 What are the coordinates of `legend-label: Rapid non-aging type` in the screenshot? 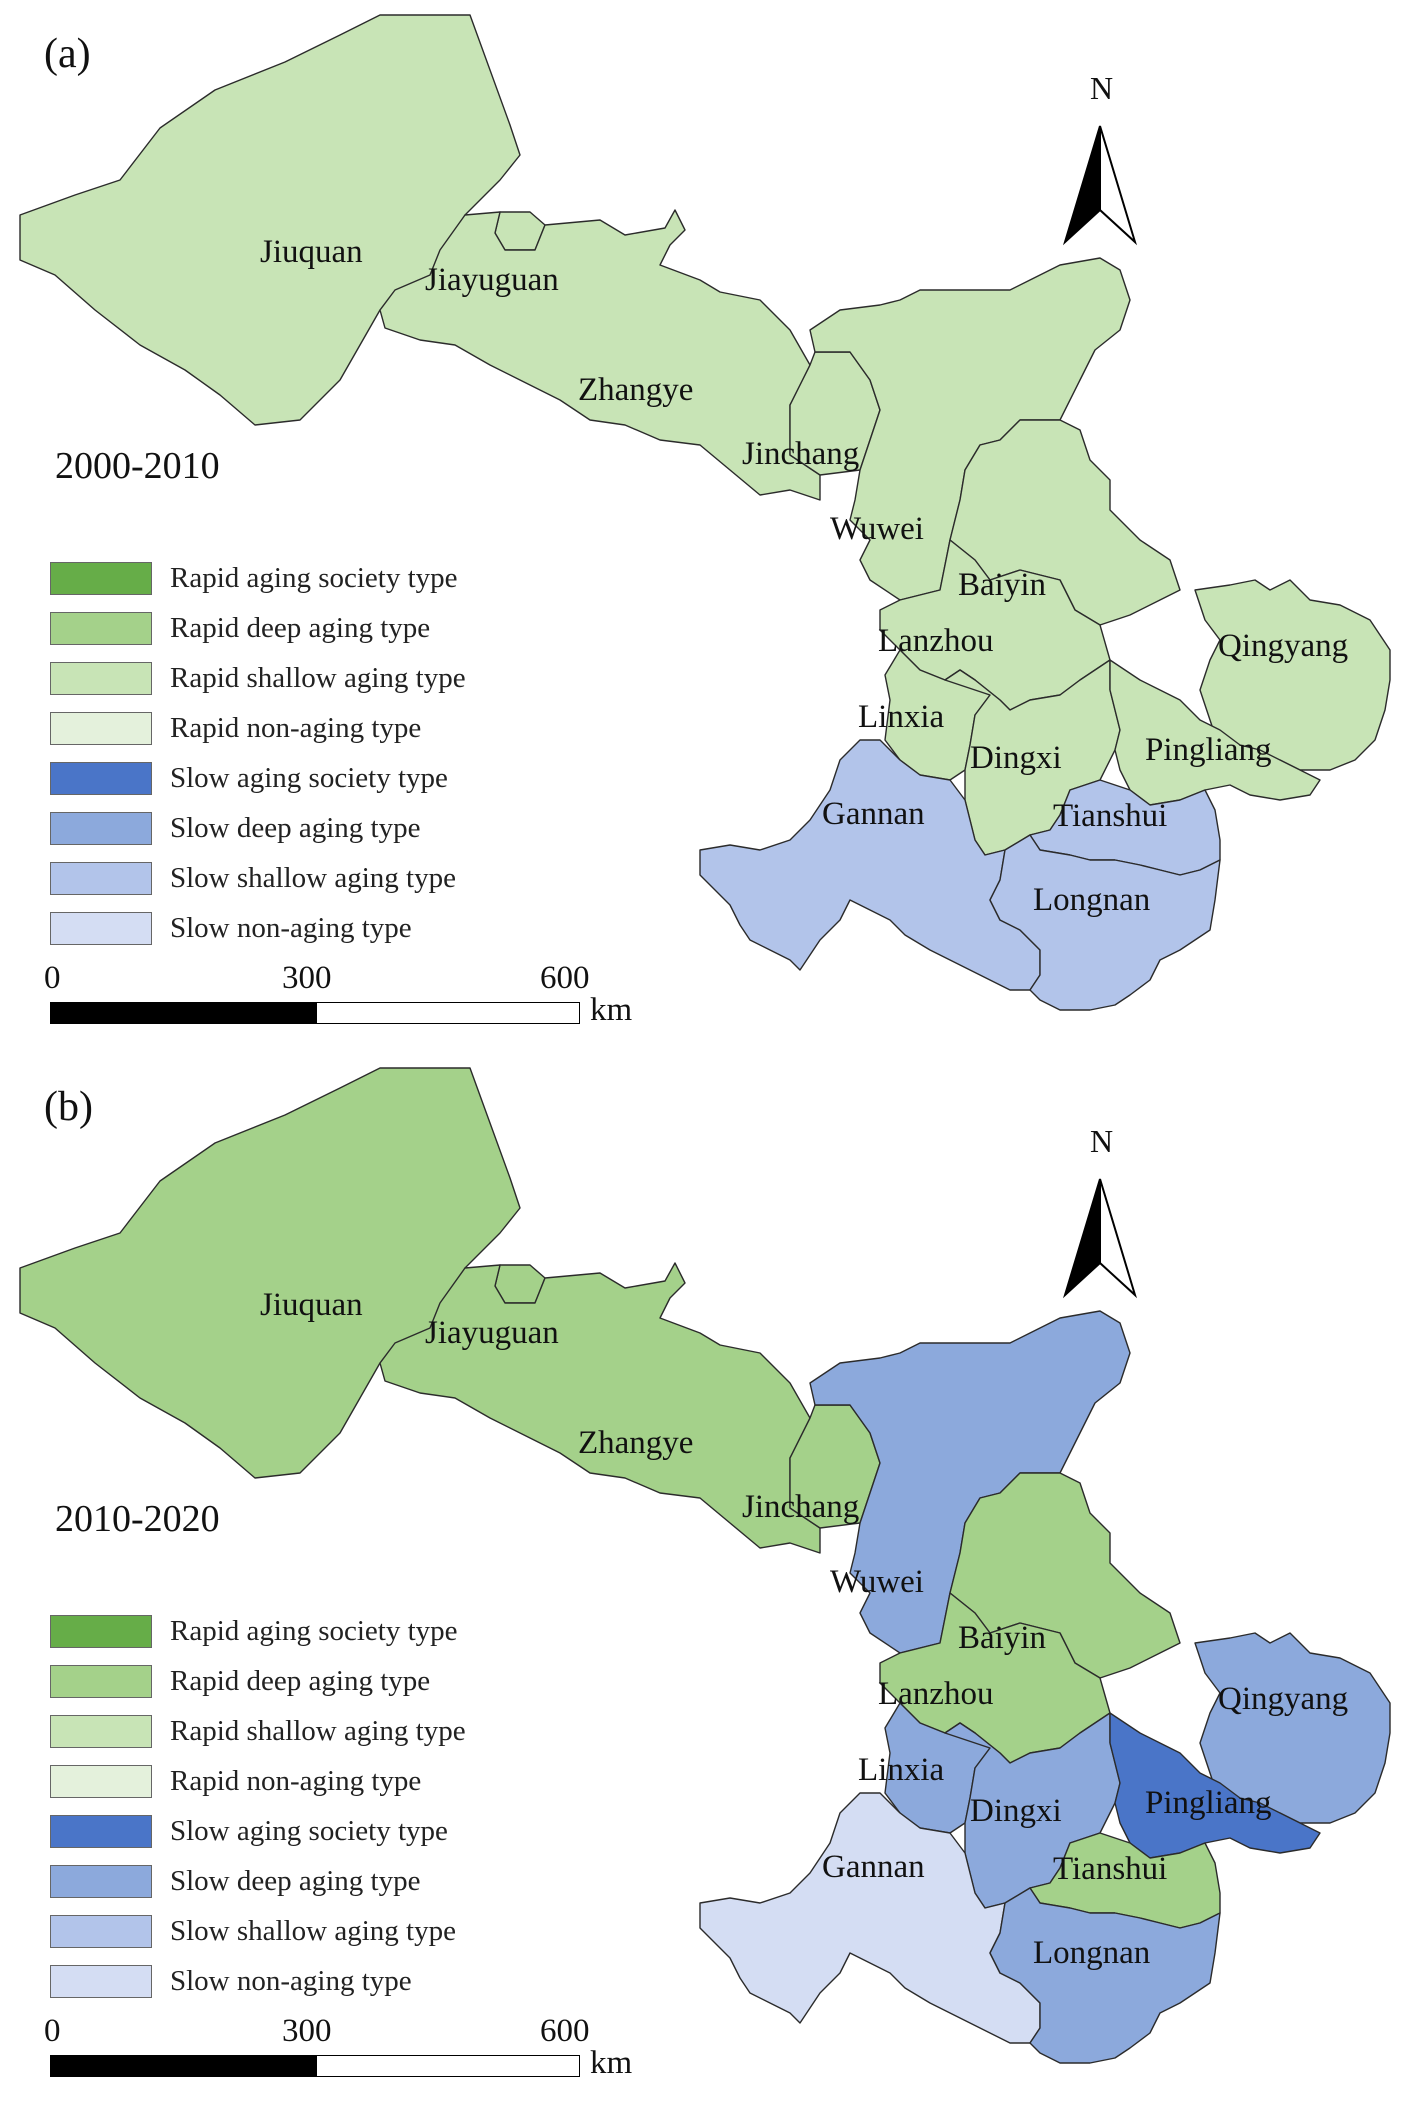 It's located at (296, 1780).